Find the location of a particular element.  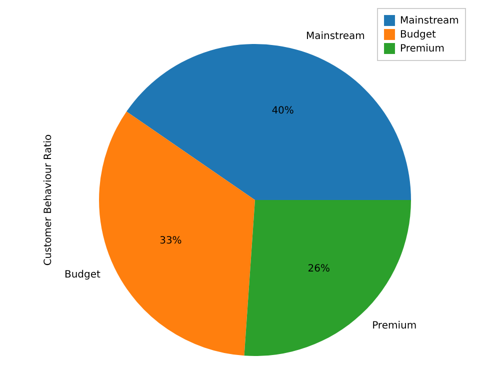

slice-label: Mainstream is located at coordinates (335, 36).